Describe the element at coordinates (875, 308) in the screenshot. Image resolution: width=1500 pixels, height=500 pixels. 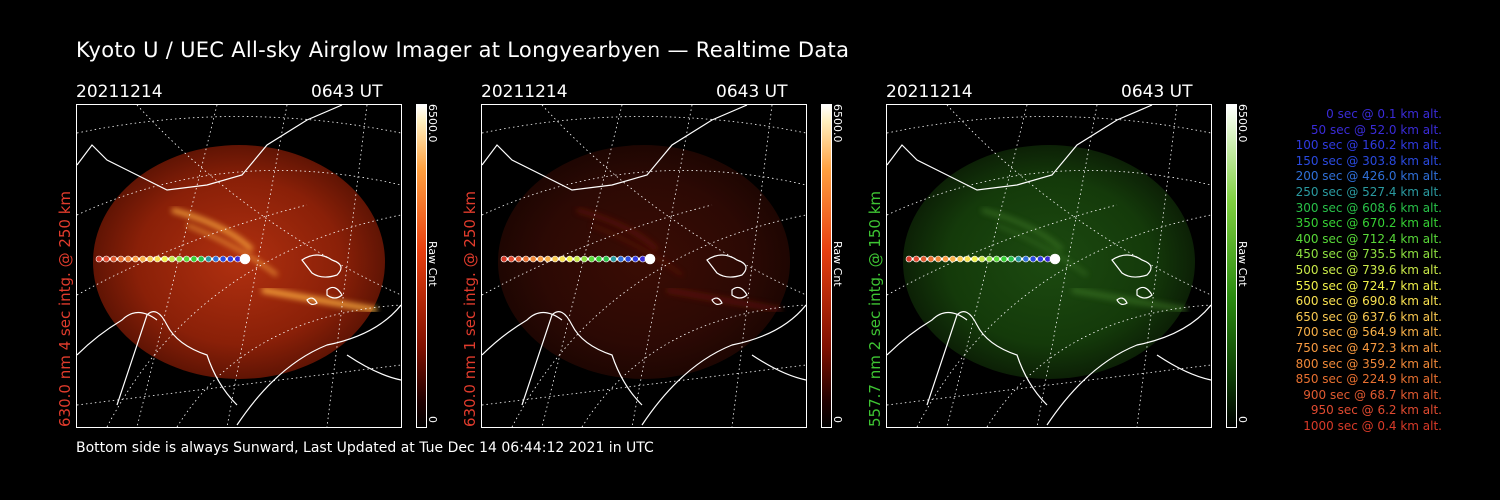
I see `panel-wavelength-label: 557.7 nm 2 sec intg. @ 150 km` at that location.